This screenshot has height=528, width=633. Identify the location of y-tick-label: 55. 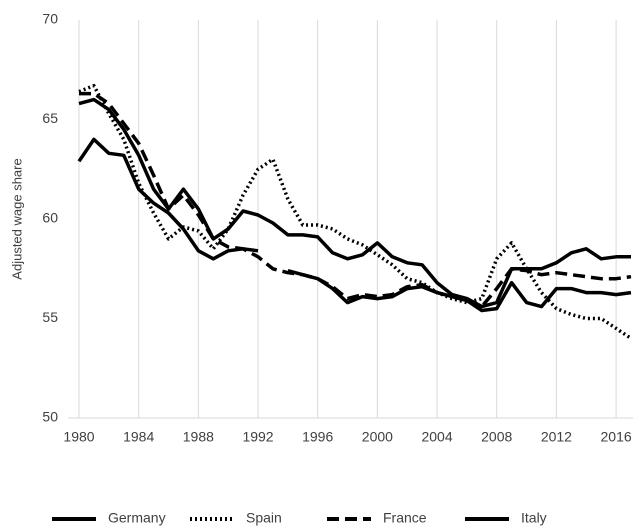
(50, 317).